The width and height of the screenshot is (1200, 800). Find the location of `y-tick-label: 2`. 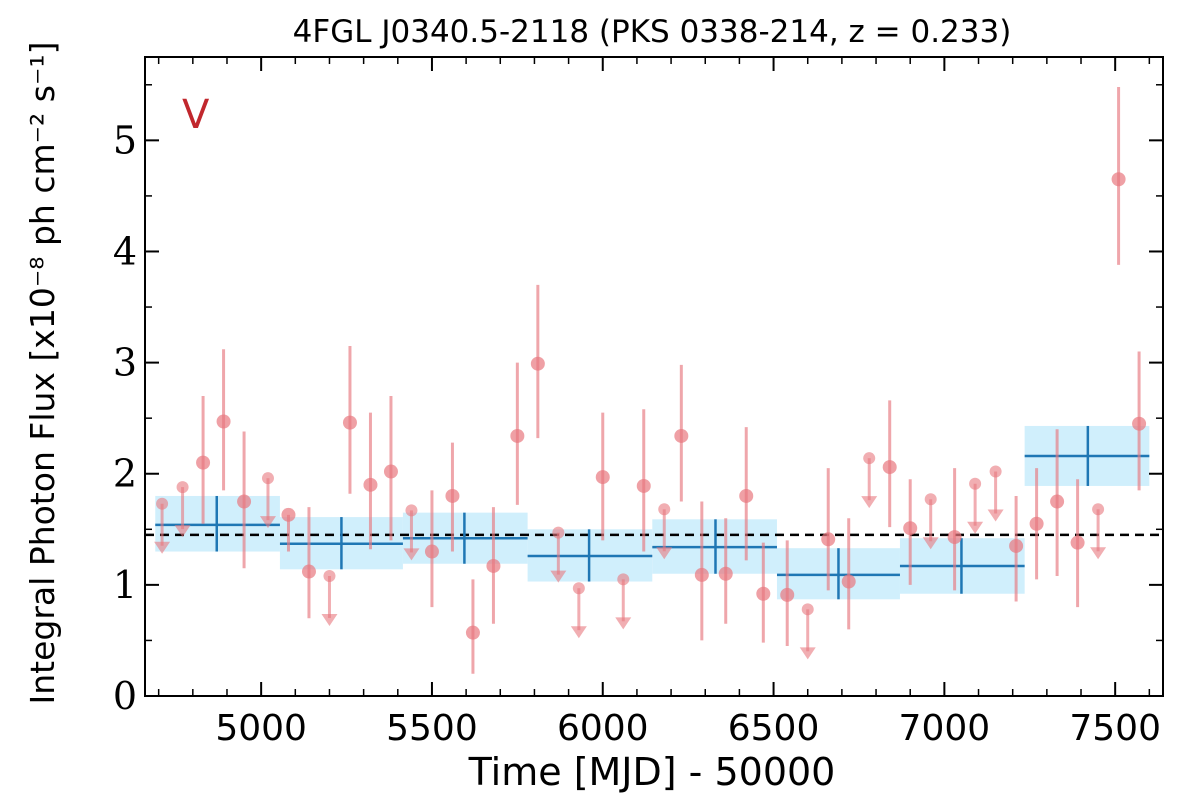

y-tick-label: 2 is located at coordinates (125, 474).